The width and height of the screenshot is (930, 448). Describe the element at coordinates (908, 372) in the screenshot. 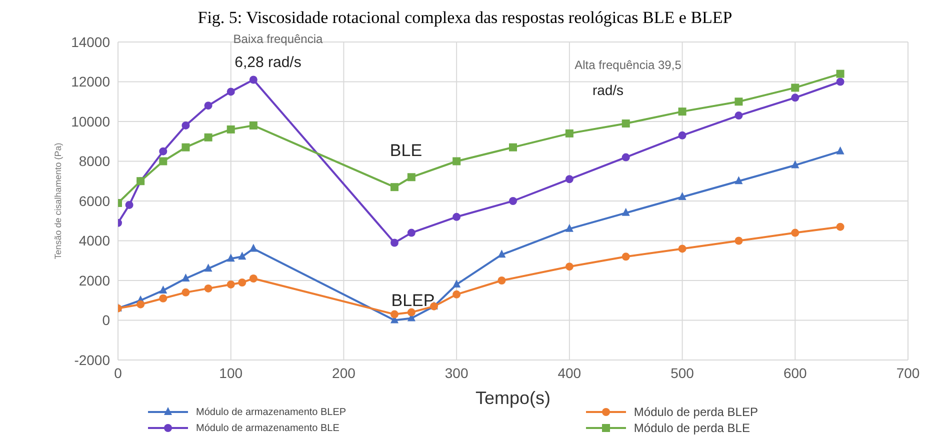

I see `x-tick-label: 700` at that location.